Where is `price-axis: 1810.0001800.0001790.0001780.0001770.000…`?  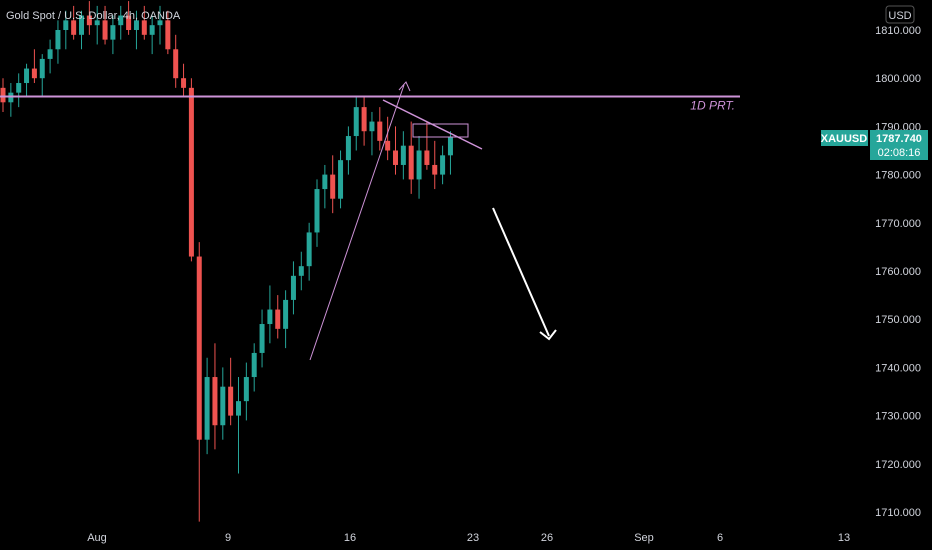 price-axis: 1810.0001800.0001790.0001780.0001770.000… is located at coordinates (898, 272).